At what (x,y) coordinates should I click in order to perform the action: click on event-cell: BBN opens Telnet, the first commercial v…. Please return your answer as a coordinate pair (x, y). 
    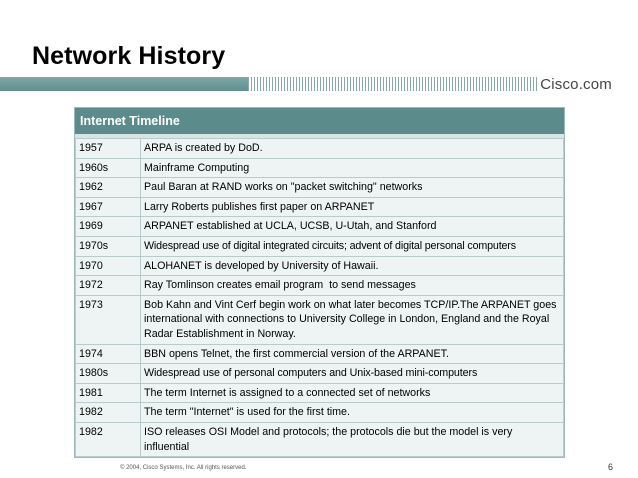
    Looking at the image, I should click on (352, 354).